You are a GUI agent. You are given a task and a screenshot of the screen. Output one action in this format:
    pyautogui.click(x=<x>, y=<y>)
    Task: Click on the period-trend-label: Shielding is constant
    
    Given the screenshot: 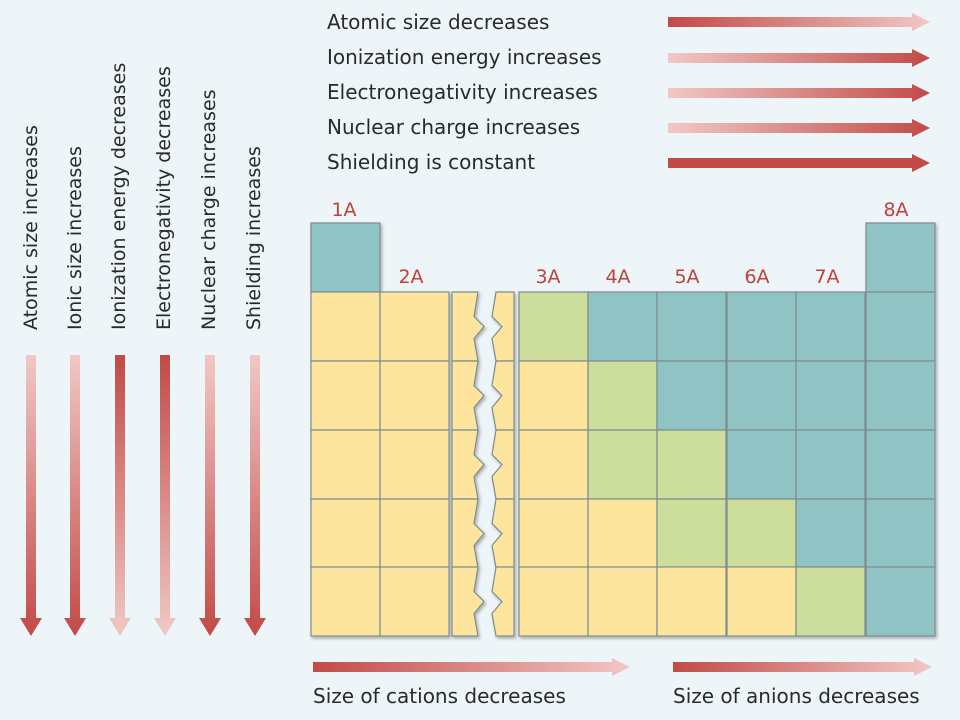 What is the action you would take?
    pyautogui.click(x=431, y=162)
    